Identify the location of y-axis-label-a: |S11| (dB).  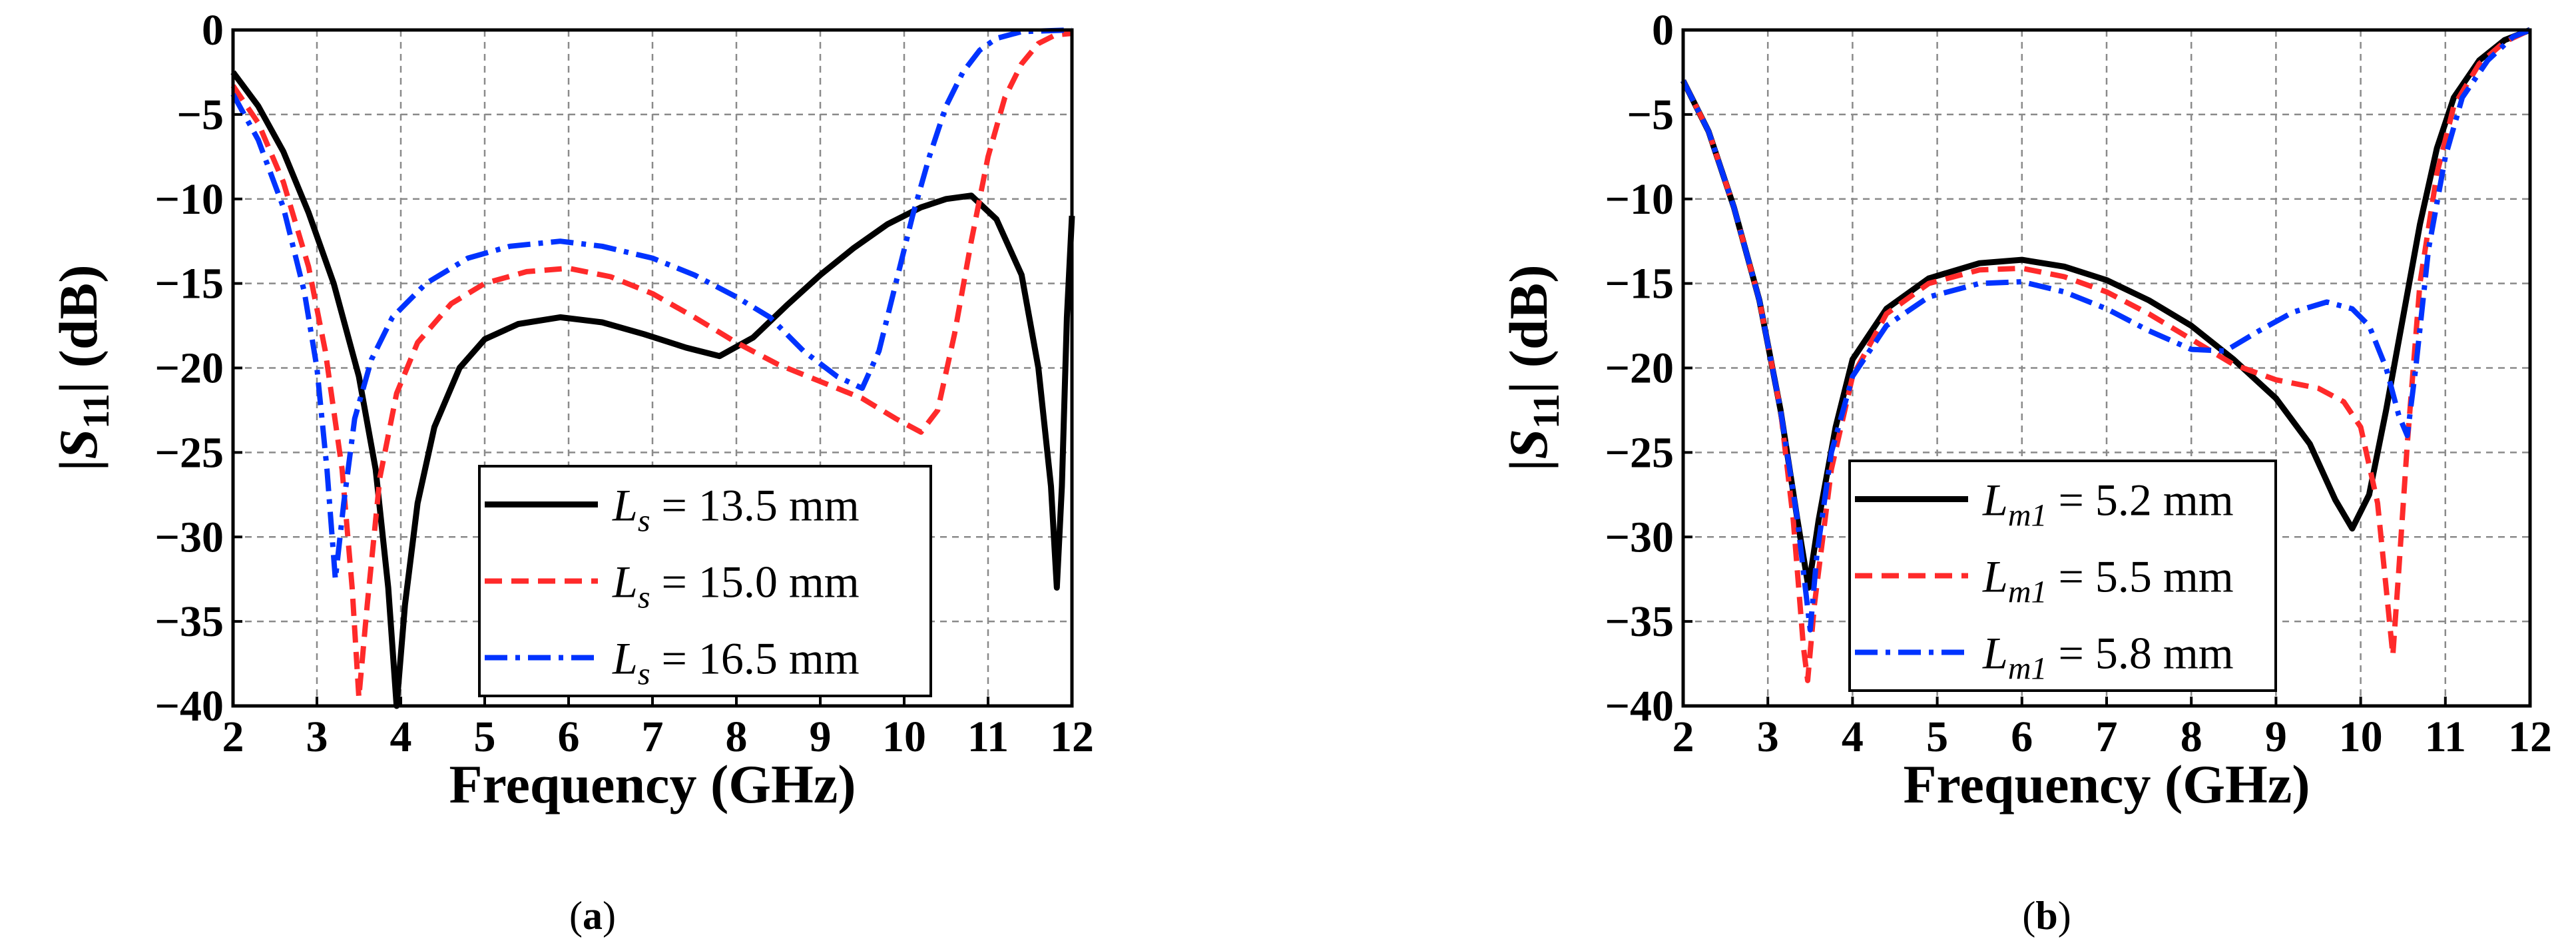
(83, 367).